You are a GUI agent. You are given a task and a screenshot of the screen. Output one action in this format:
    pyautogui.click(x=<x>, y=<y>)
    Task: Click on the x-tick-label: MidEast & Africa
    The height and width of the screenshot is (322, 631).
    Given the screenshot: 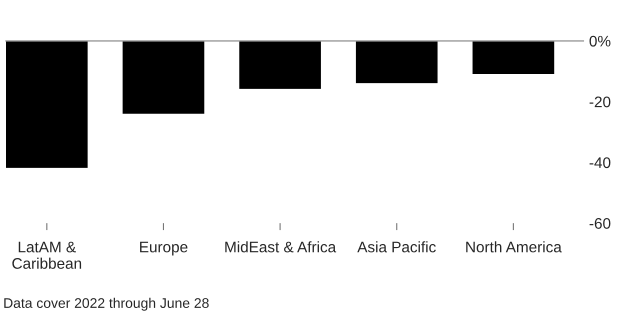 What is the action you would take?
    pyautogui.click(x=280, y=246)
    